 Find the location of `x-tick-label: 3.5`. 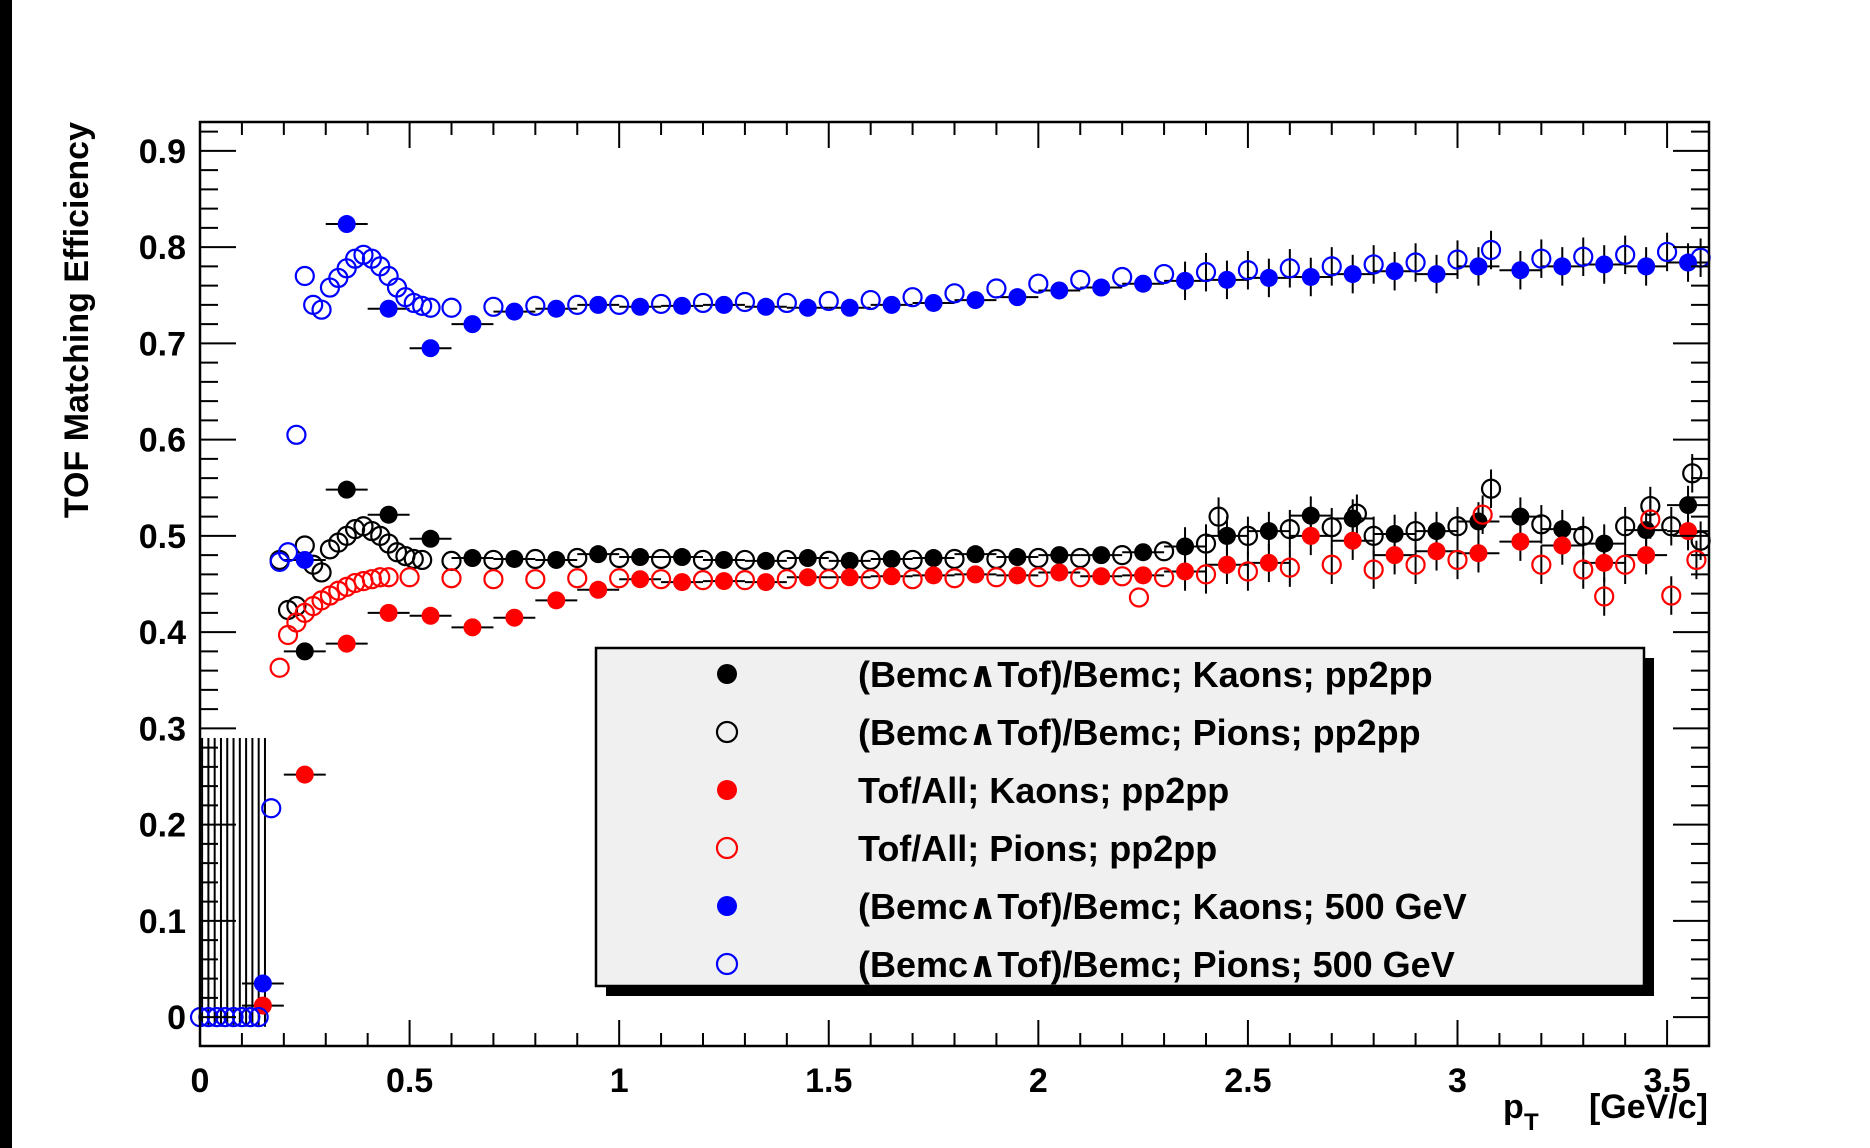

x-tick-label: 3.5 is located at coordinates (1666, 1081).